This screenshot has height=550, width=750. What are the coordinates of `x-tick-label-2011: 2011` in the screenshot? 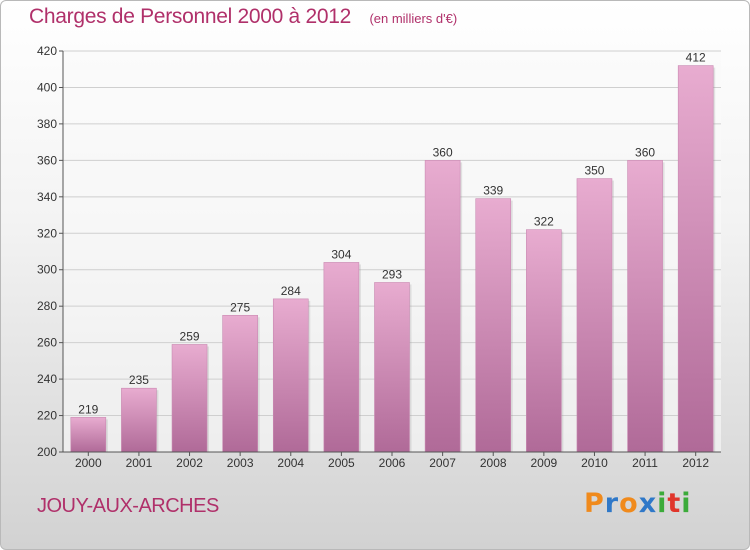 It's located at (645, 463).